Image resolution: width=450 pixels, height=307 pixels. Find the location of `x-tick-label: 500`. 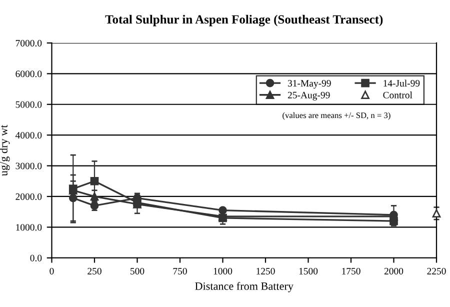

x-tick-label: 500 is located at coordinates (137, 271).